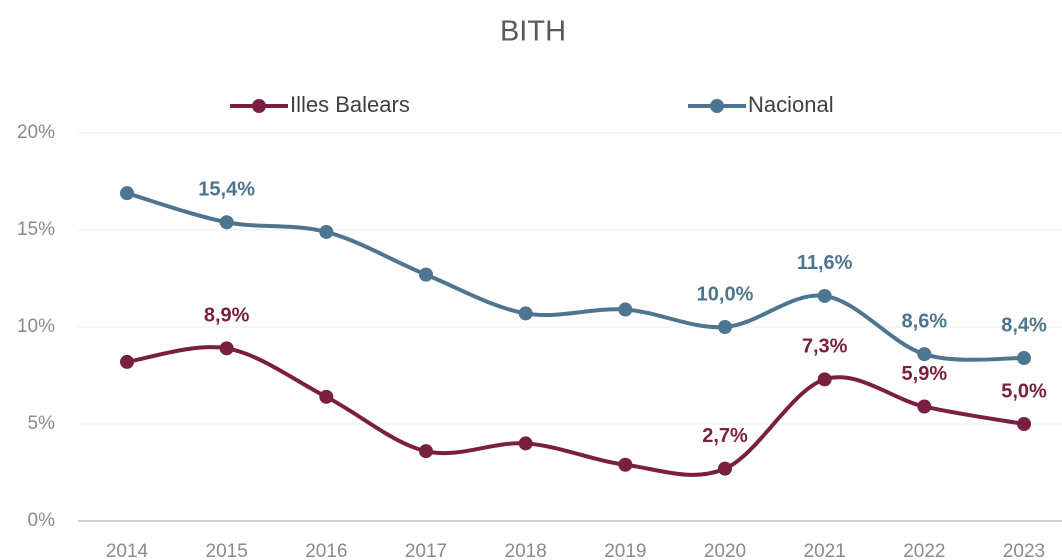 The image size is (1062, 560). Describe the element at coordinates (227, 550) in the screenshot. I see `x-tick-label: 2015` at that location.